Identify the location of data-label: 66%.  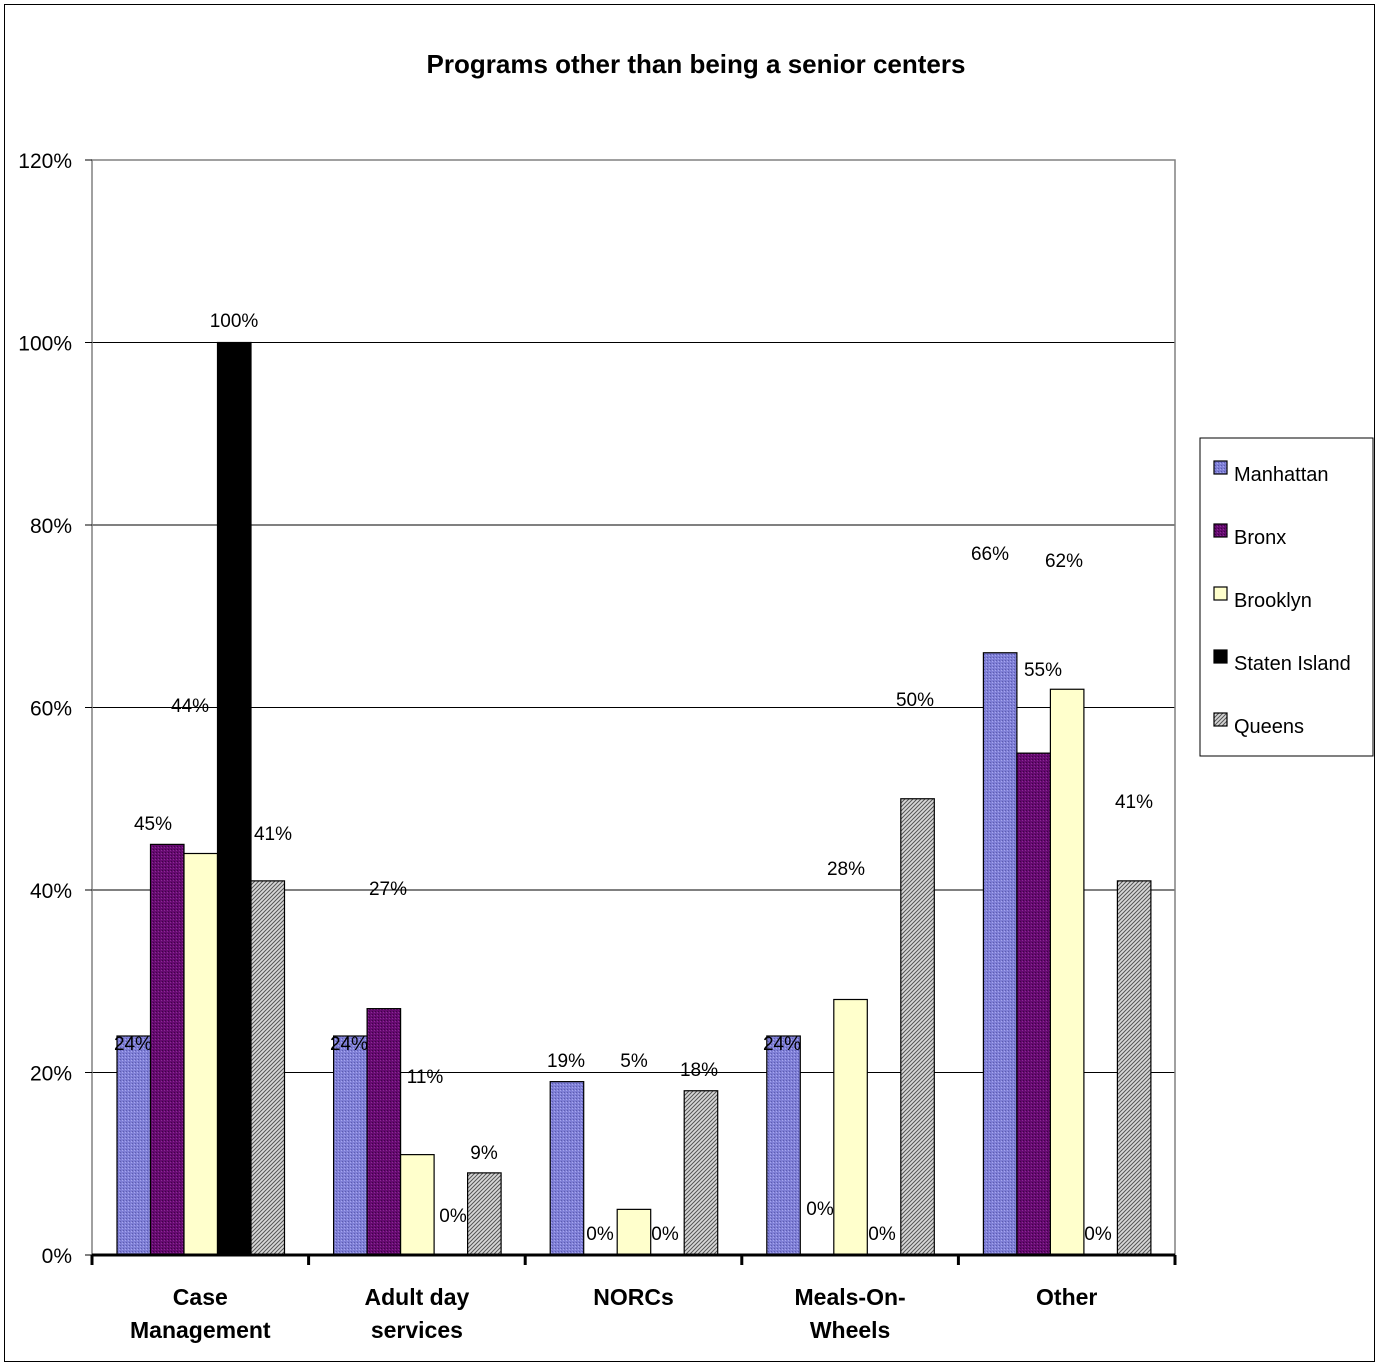
(990, 554).